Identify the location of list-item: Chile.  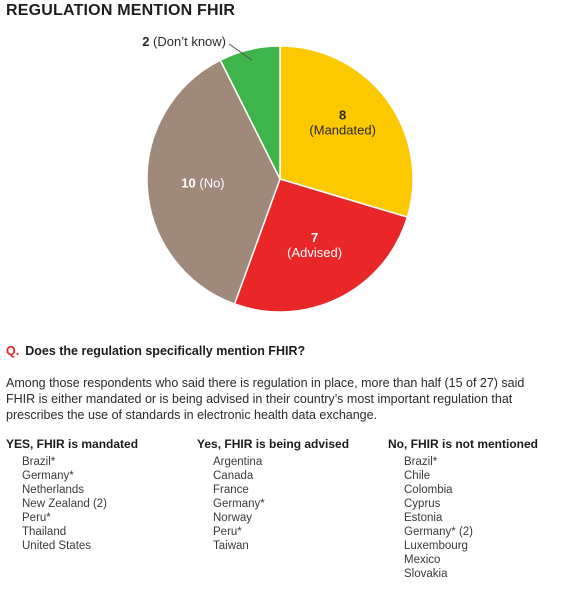
(417, 476).